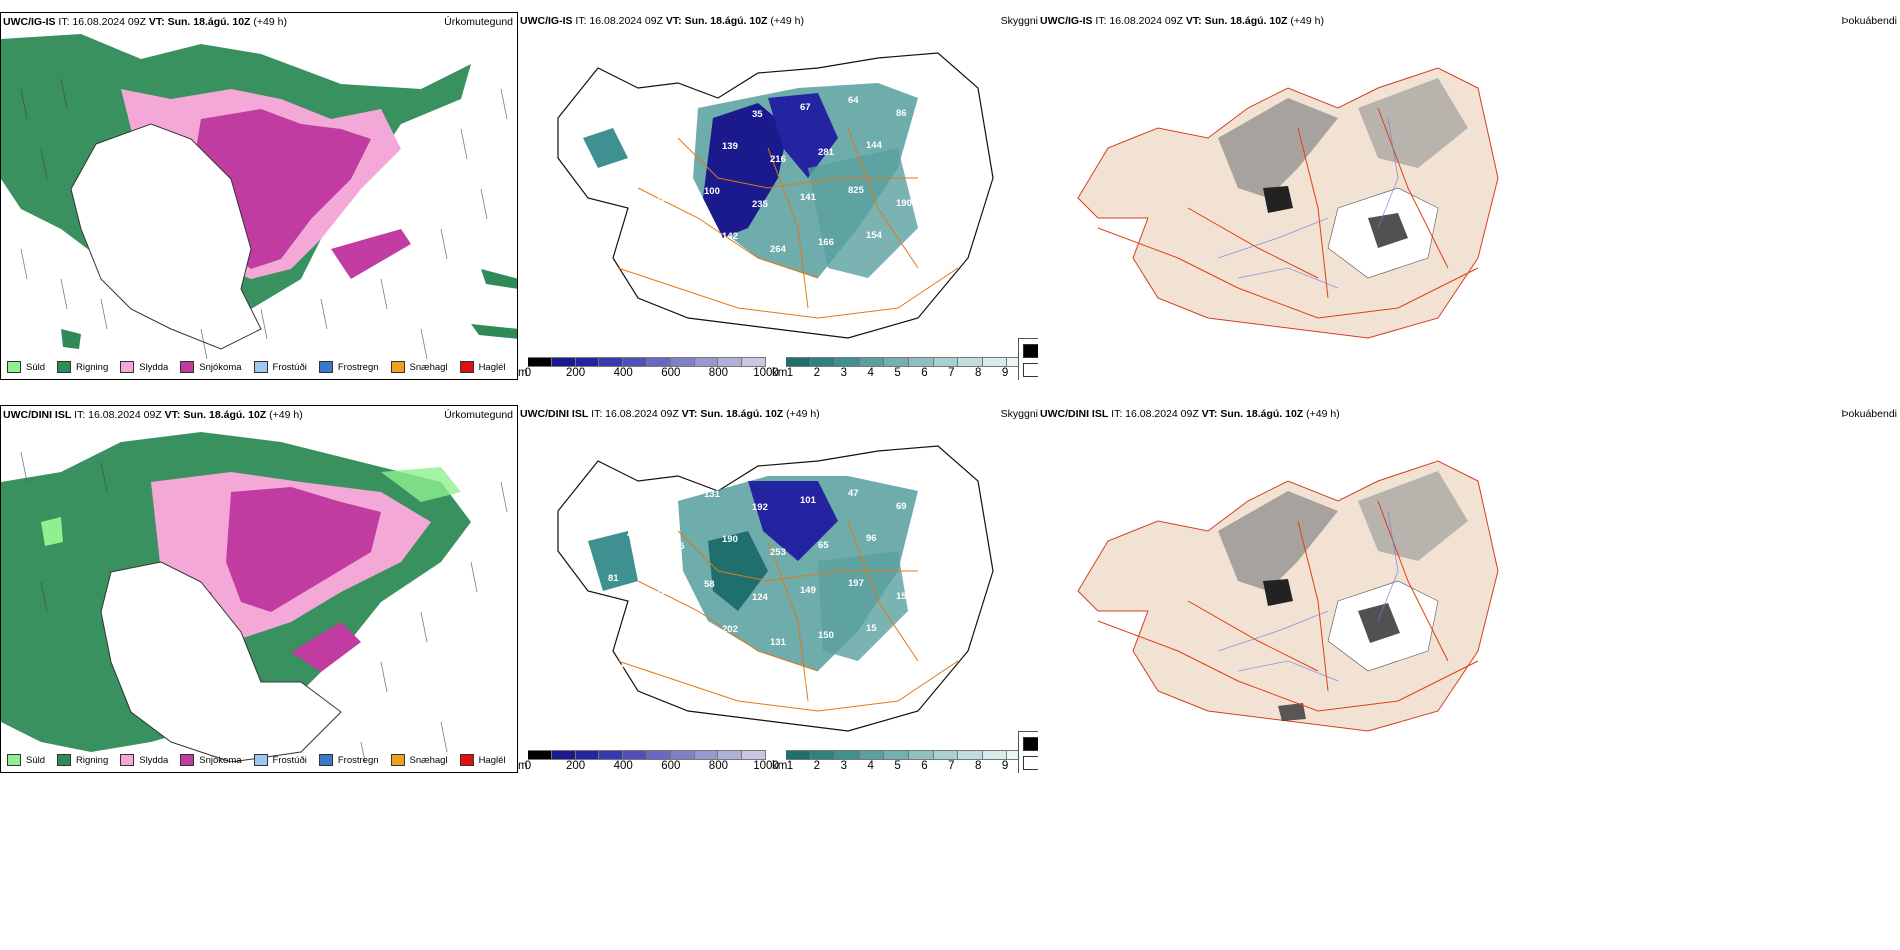  What do you see at coordinates (154, 760) in the screenshot?
I see `legend-label: Slydda` at bounding box center [154, 760].